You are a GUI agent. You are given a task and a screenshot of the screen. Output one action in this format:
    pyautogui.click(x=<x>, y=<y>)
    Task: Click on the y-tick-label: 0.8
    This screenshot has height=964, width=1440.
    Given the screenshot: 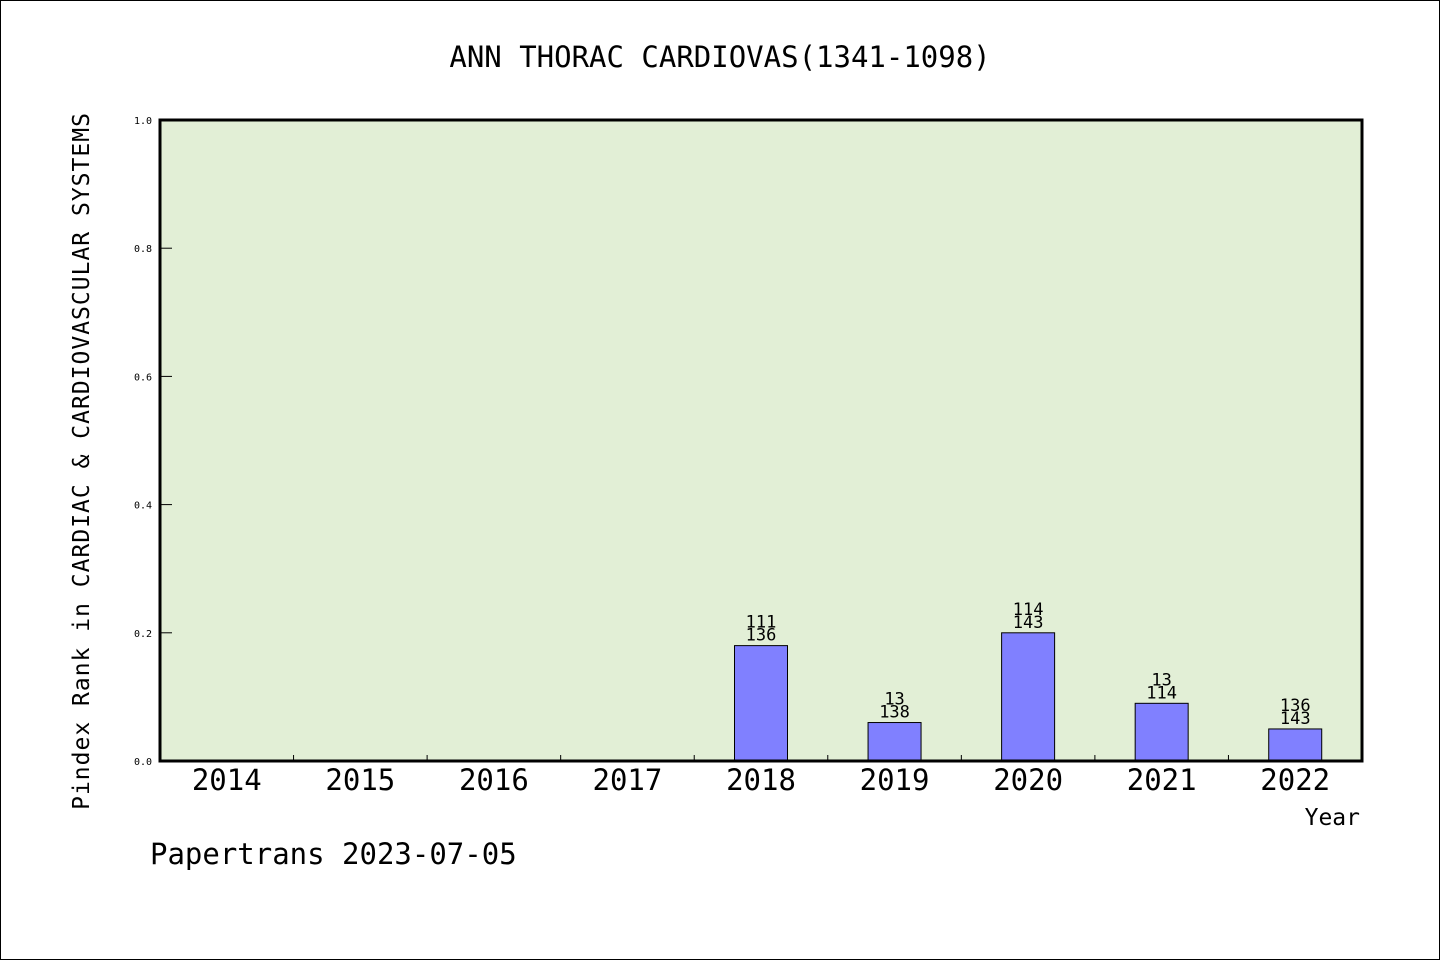 What is the action you would take?
    pyautogui.click(x=143, y=249)
    